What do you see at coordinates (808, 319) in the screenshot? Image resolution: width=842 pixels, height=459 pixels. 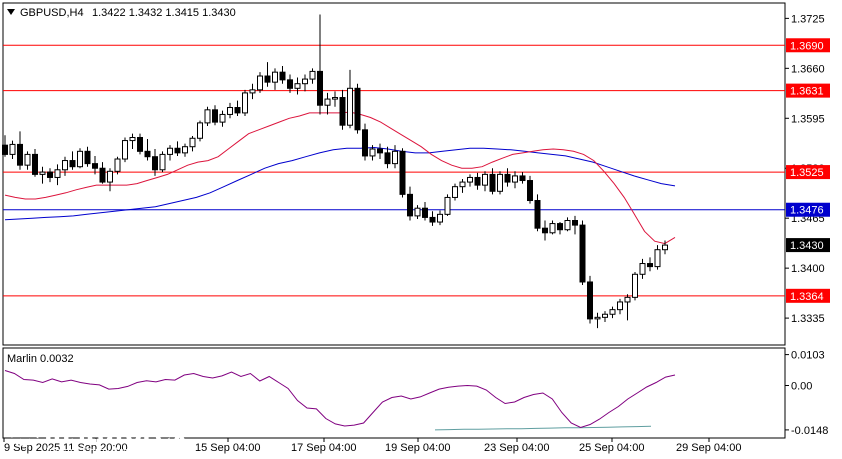 I see `price-tick-label: 1.3335` at bounding box center [808, 319].